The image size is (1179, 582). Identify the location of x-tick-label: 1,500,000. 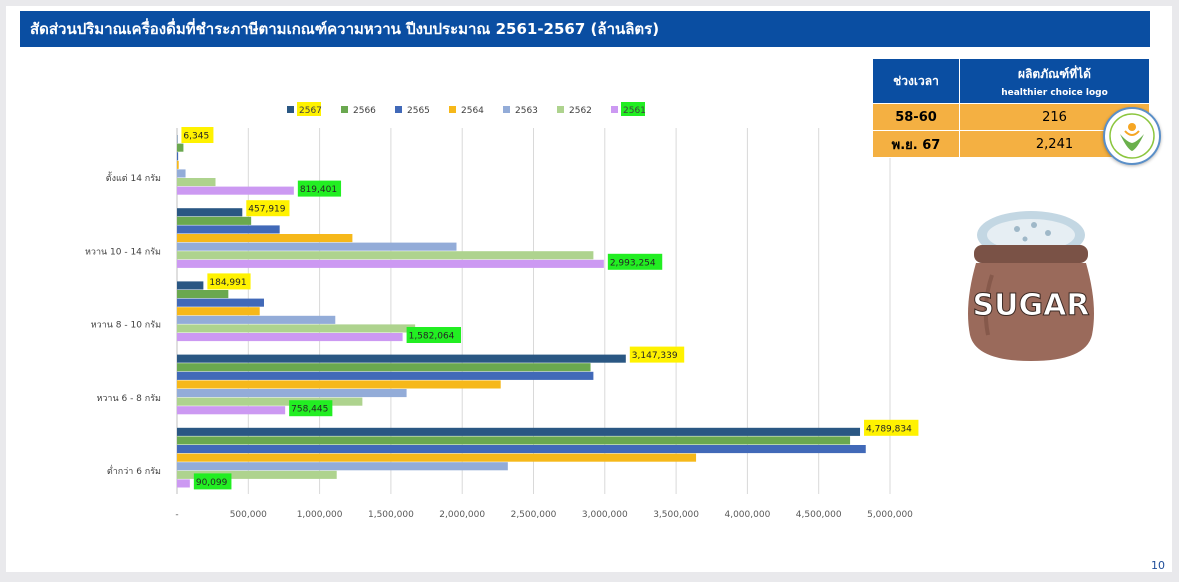
(391, 515).